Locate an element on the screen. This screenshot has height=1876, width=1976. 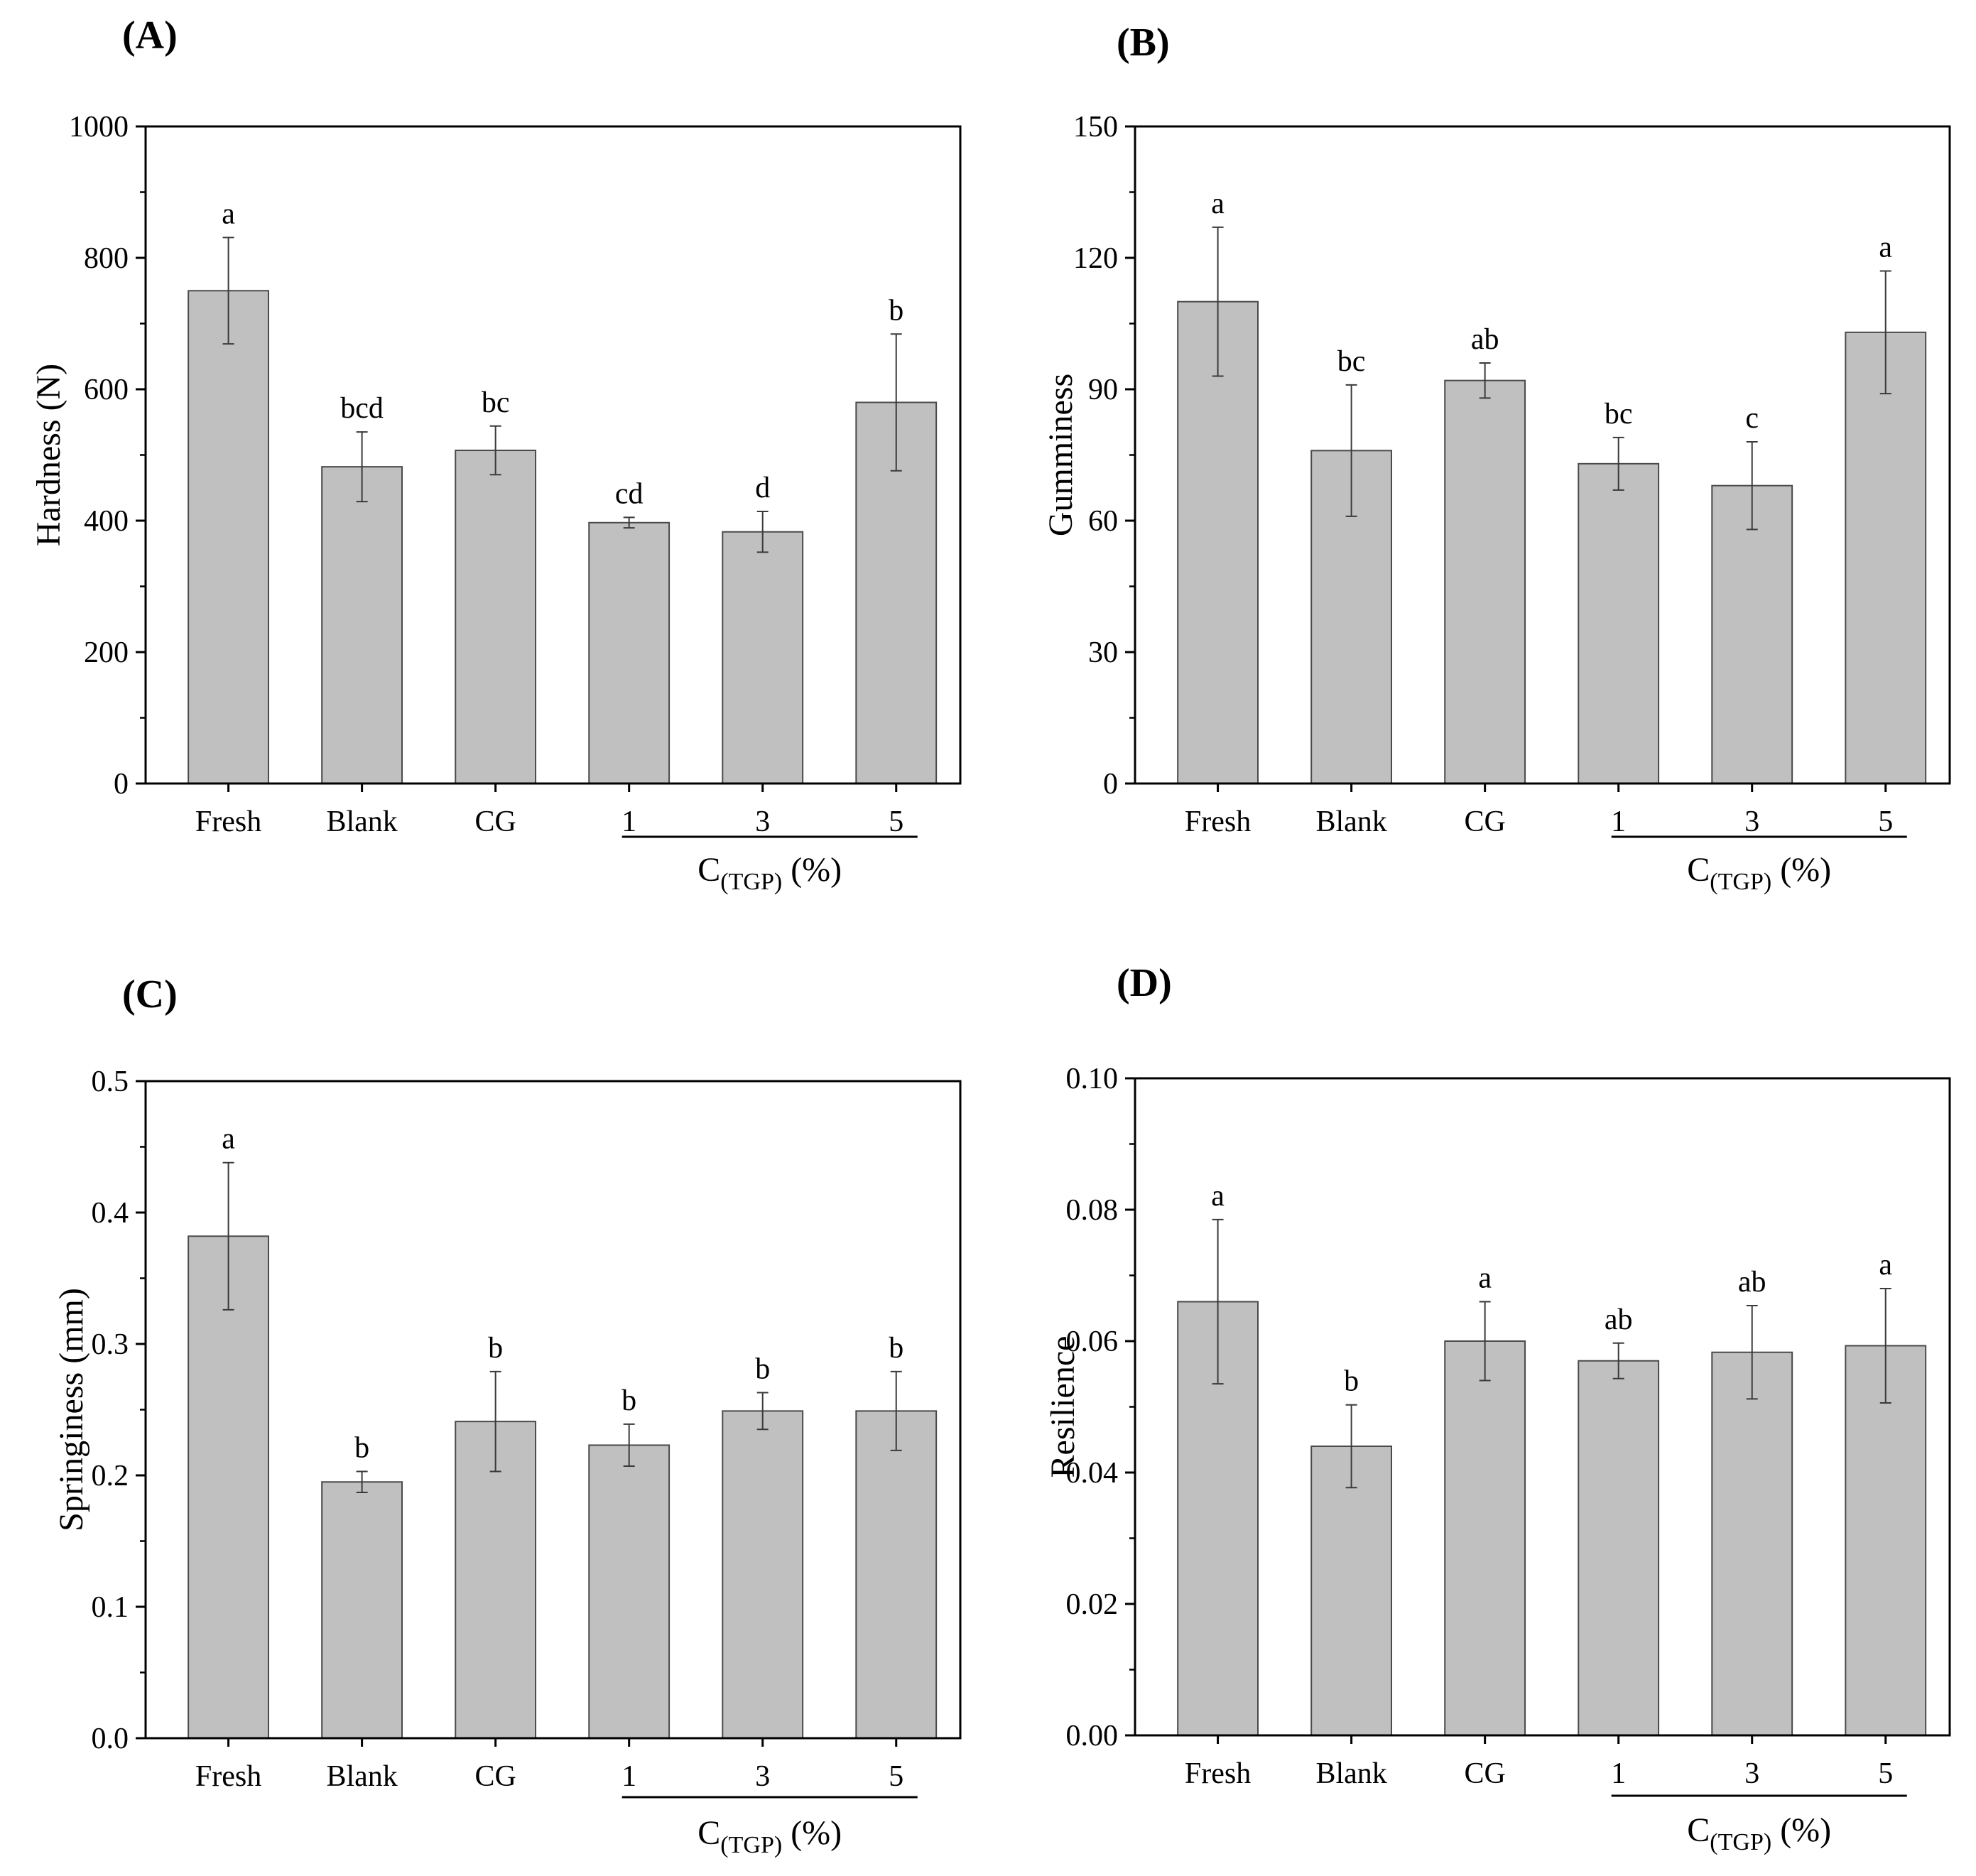
y-tick-label: 0.00 is located at coordinates (1092, 1736).